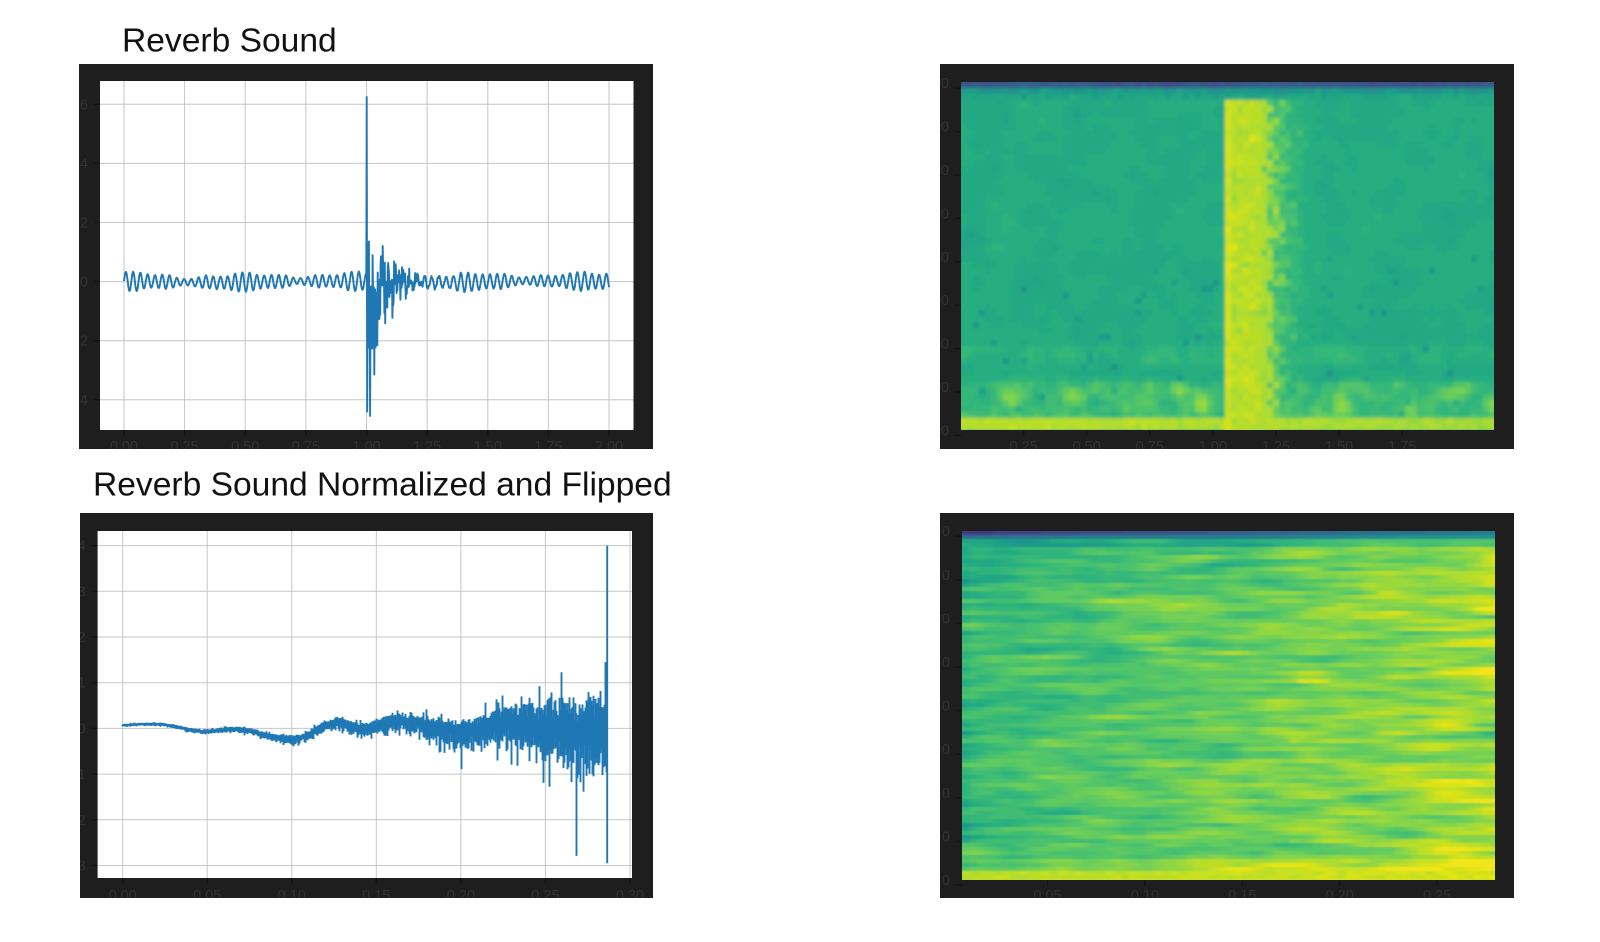 This screenshot has width=1600, height=942. I want to click on svg-text: 0.6, so click(83, 105).